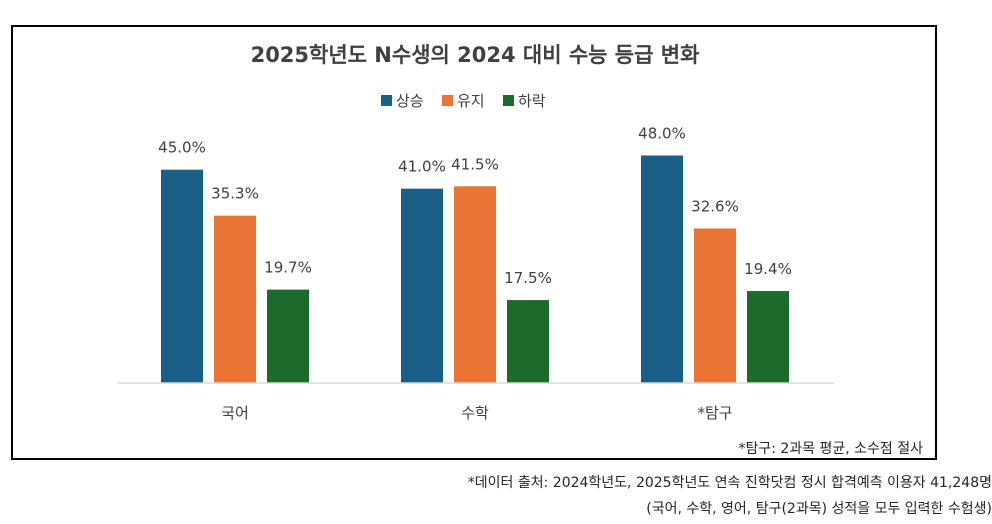 The width and height of the screenshot is (992, 524). What do you see at coordinates (768, 337) in the screenshot?
I see `bar-*탐구-하락` at bounding box center [768, 337].